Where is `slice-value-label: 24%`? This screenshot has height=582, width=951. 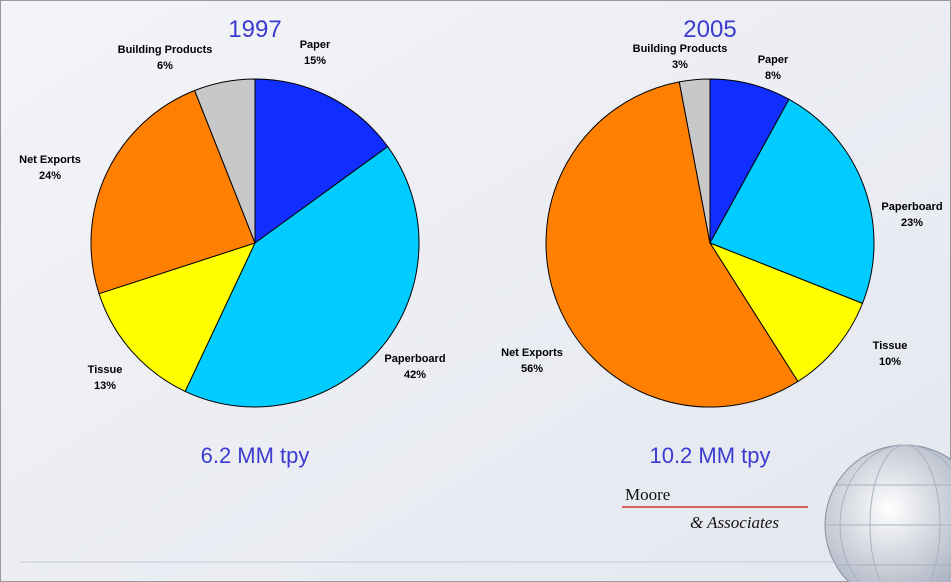 slice-value-label: 24% is located at coordinates (50, 176).